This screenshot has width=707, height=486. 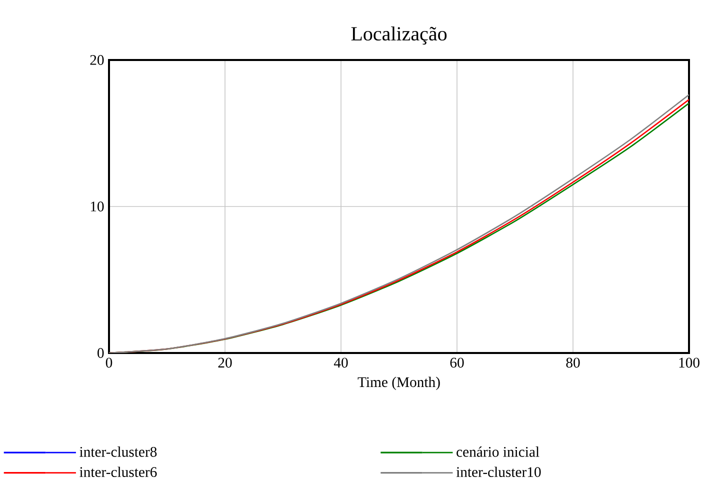 What do you see at coordinates (498, 451) in the screenshot?
I see `legend-label: cenário inicial` at bounding box center [498, 451].